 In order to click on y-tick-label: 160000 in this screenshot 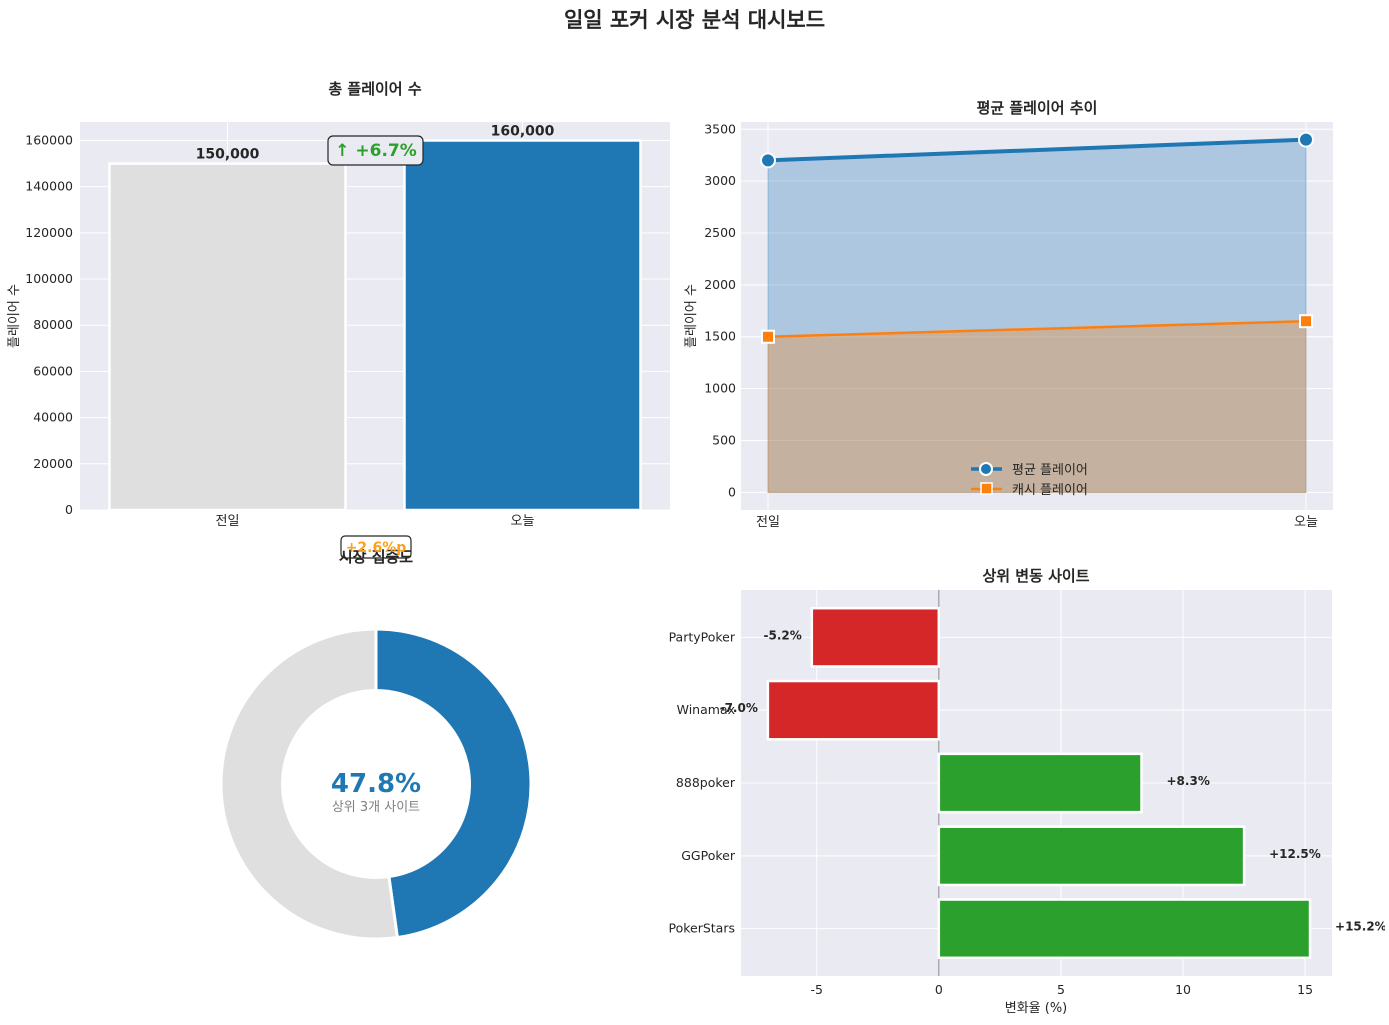, I will do `click(49, 139)`.